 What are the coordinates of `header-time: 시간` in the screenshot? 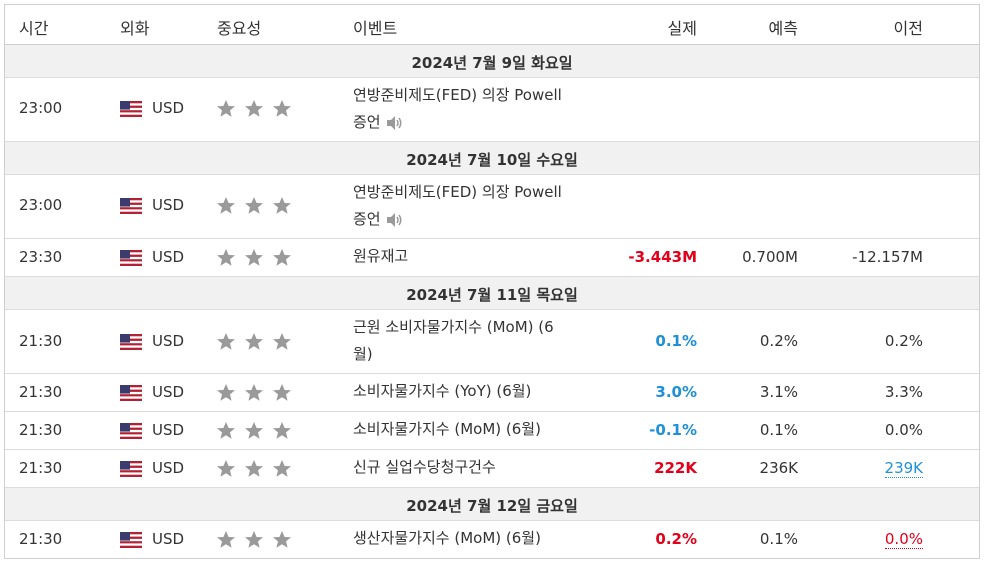 It's located at (34, 28).